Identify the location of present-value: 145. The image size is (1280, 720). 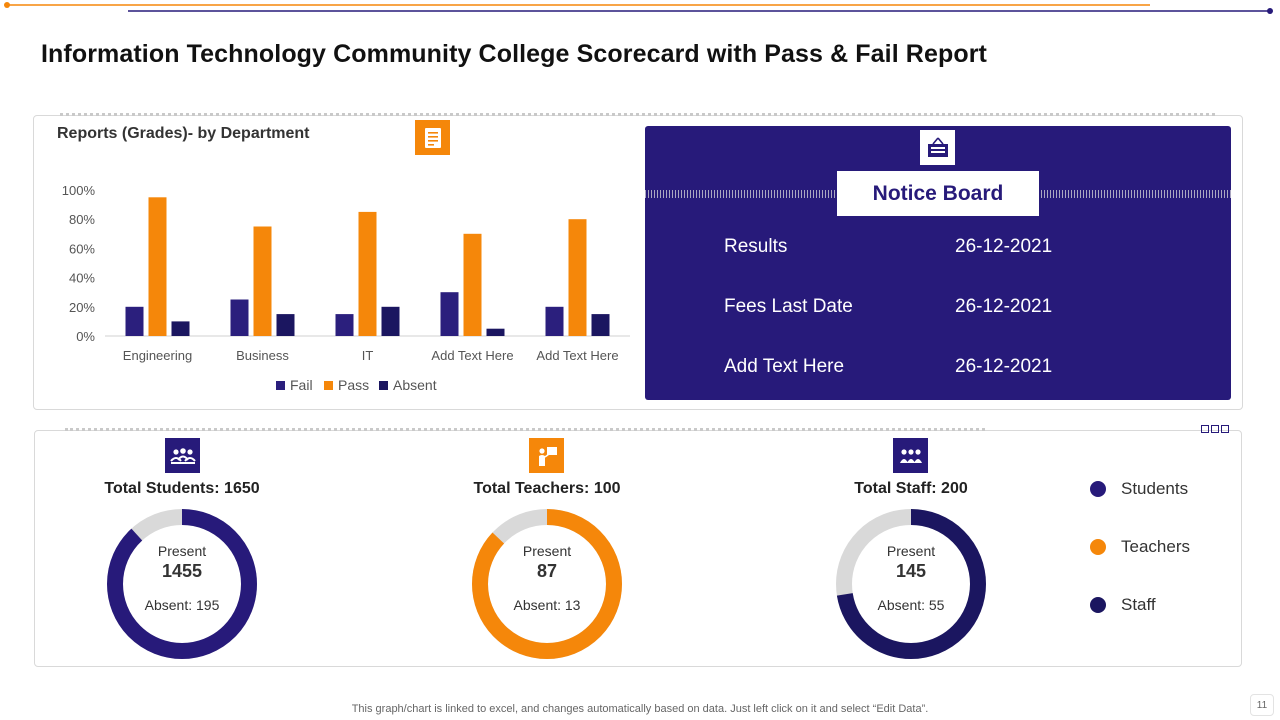
(911, 571).